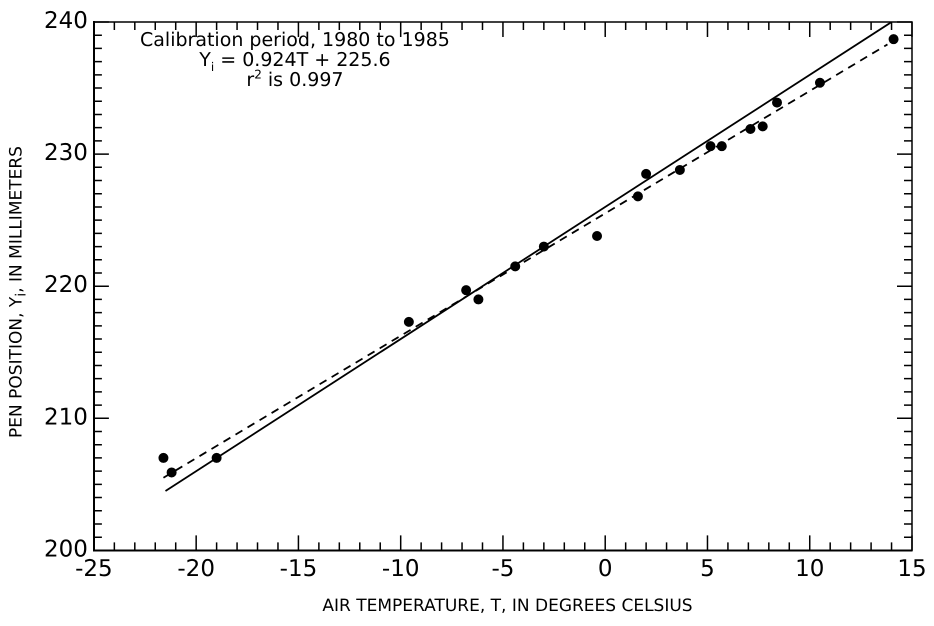 This screenshot has width=934, height=626. What do you see at coordinates (507, 606) in the screenshot?
I see `x-axis-title: AIR TEMPERATURE, T, IN DEGREES CELSIUS` at bounding box center [507, 606].